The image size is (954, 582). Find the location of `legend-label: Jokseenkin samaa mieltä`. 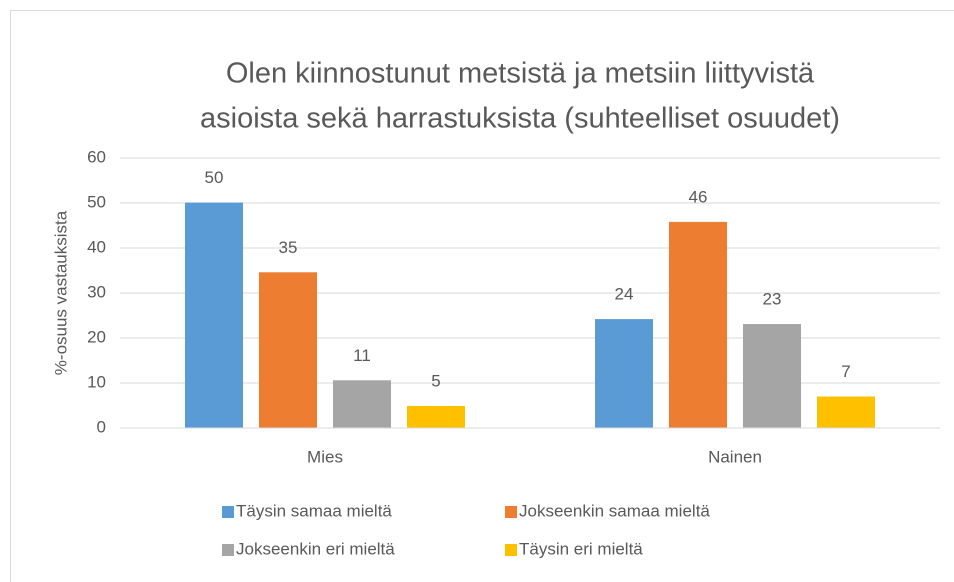

legend-label: Jokseenkin samaa mieltä is located at coordinates (614, 510).